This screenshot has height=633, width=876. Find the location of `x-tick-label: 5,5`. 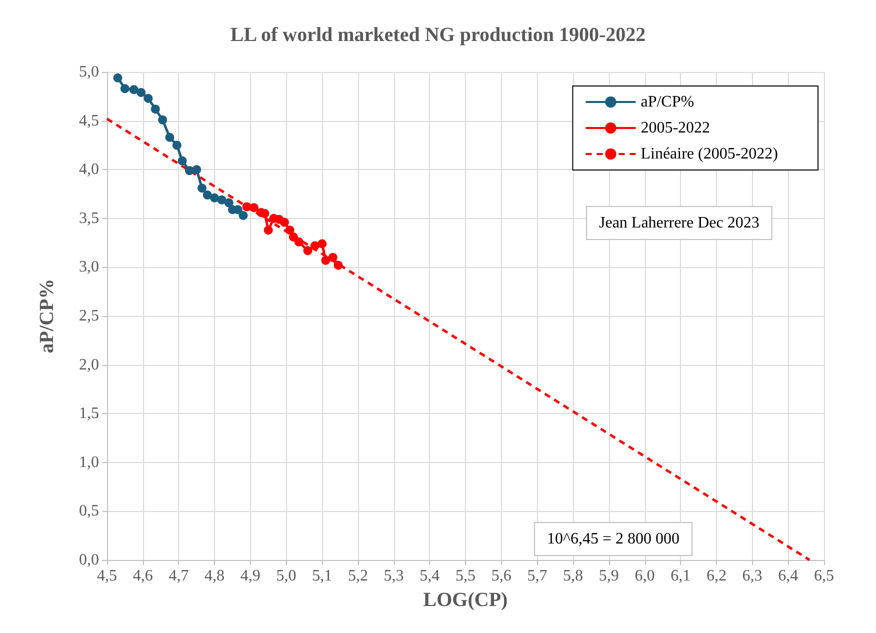

x-tick-label: 5,5 is located at coordinates (466, 576).